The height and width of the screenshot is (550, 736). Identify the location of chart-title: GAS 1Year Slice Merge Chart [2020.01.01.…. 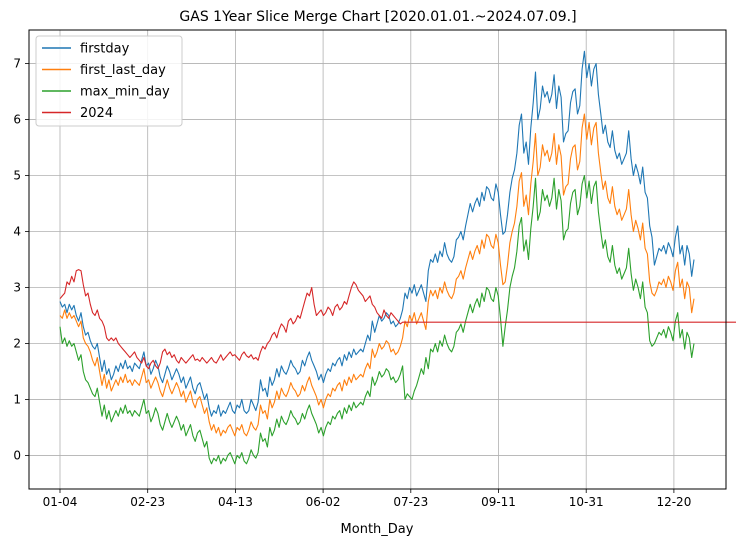
(377, 17).